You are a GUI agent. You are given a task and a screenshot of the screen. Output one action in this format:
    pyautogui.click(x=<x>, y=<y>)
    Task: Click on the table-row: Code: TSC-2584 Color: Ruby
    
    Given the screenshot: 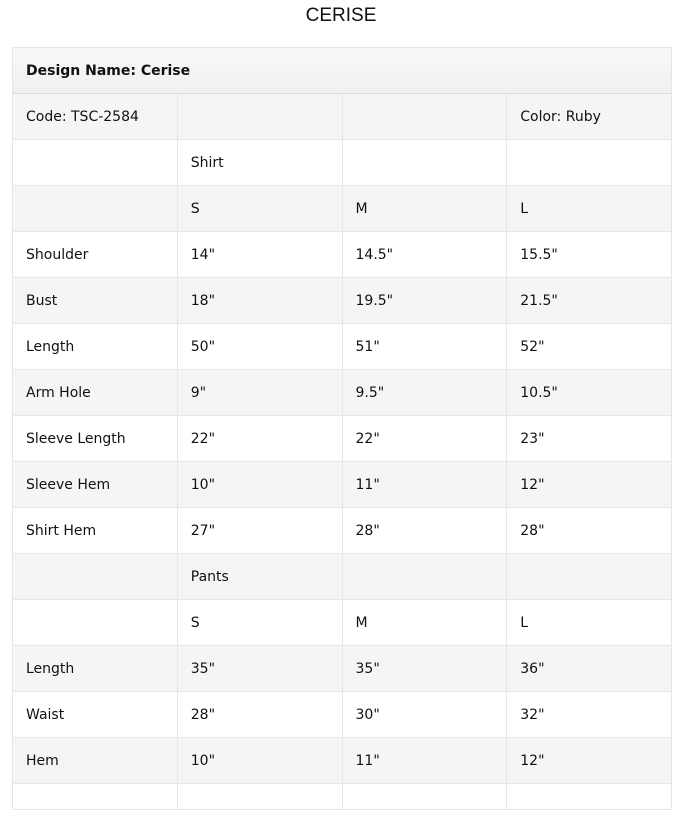 What is the action you would take?
    pyautogui.click(x=342, y=116)
    